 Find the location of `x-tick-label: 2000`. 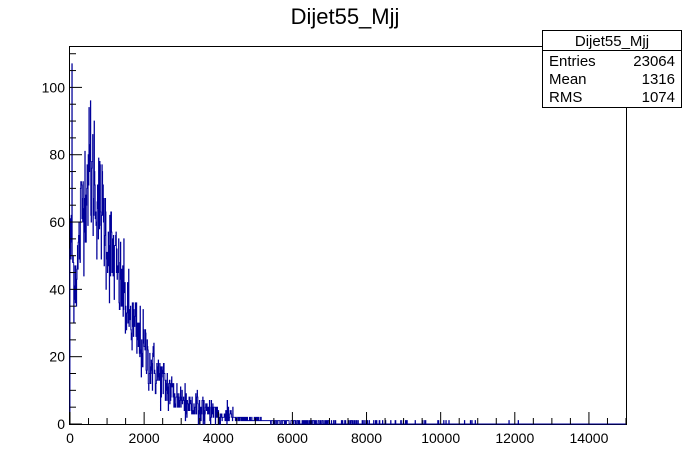

x-tick-label: 2000 is located at coordinates (144, 438).